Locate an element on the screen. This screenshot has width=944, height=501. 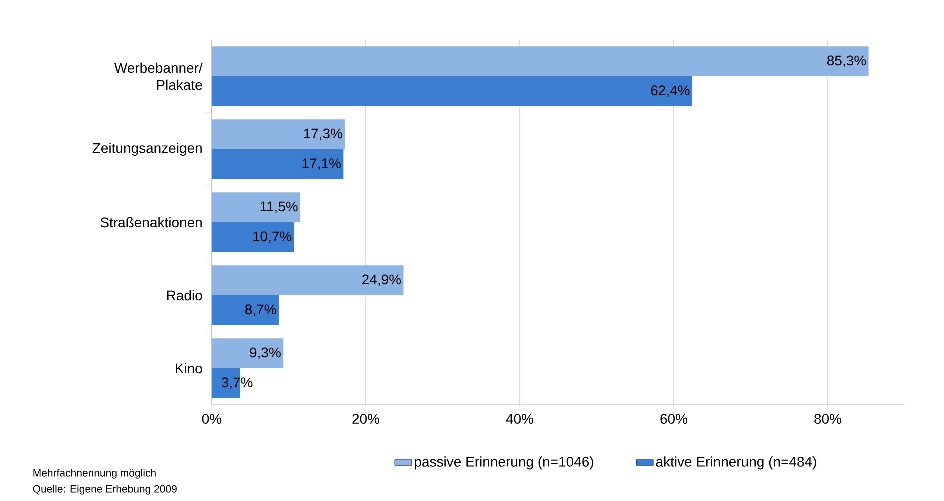
y-tick-label: Radio is located at coordinates (184, 295).